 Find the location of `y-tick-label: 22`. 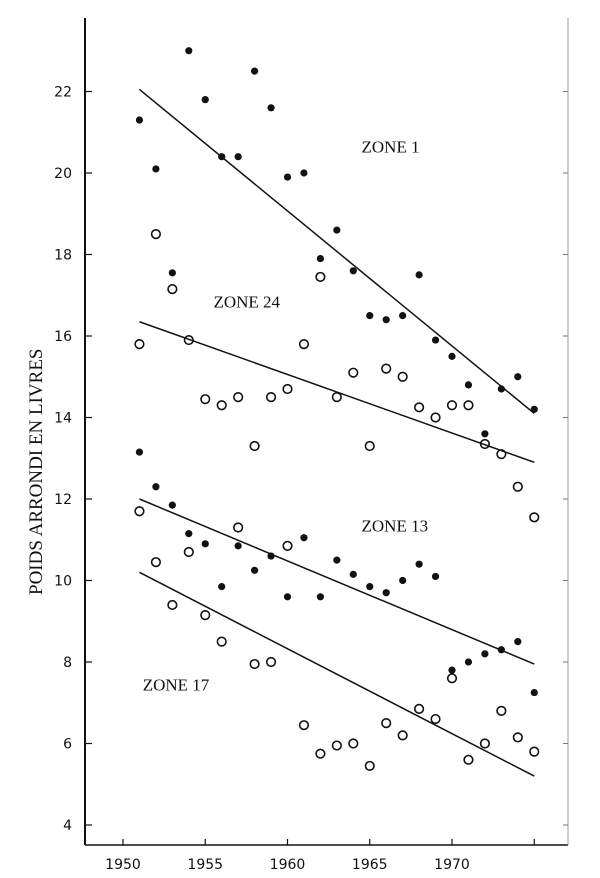

y-tick-label: 22 is located at coordinates (63, 93).